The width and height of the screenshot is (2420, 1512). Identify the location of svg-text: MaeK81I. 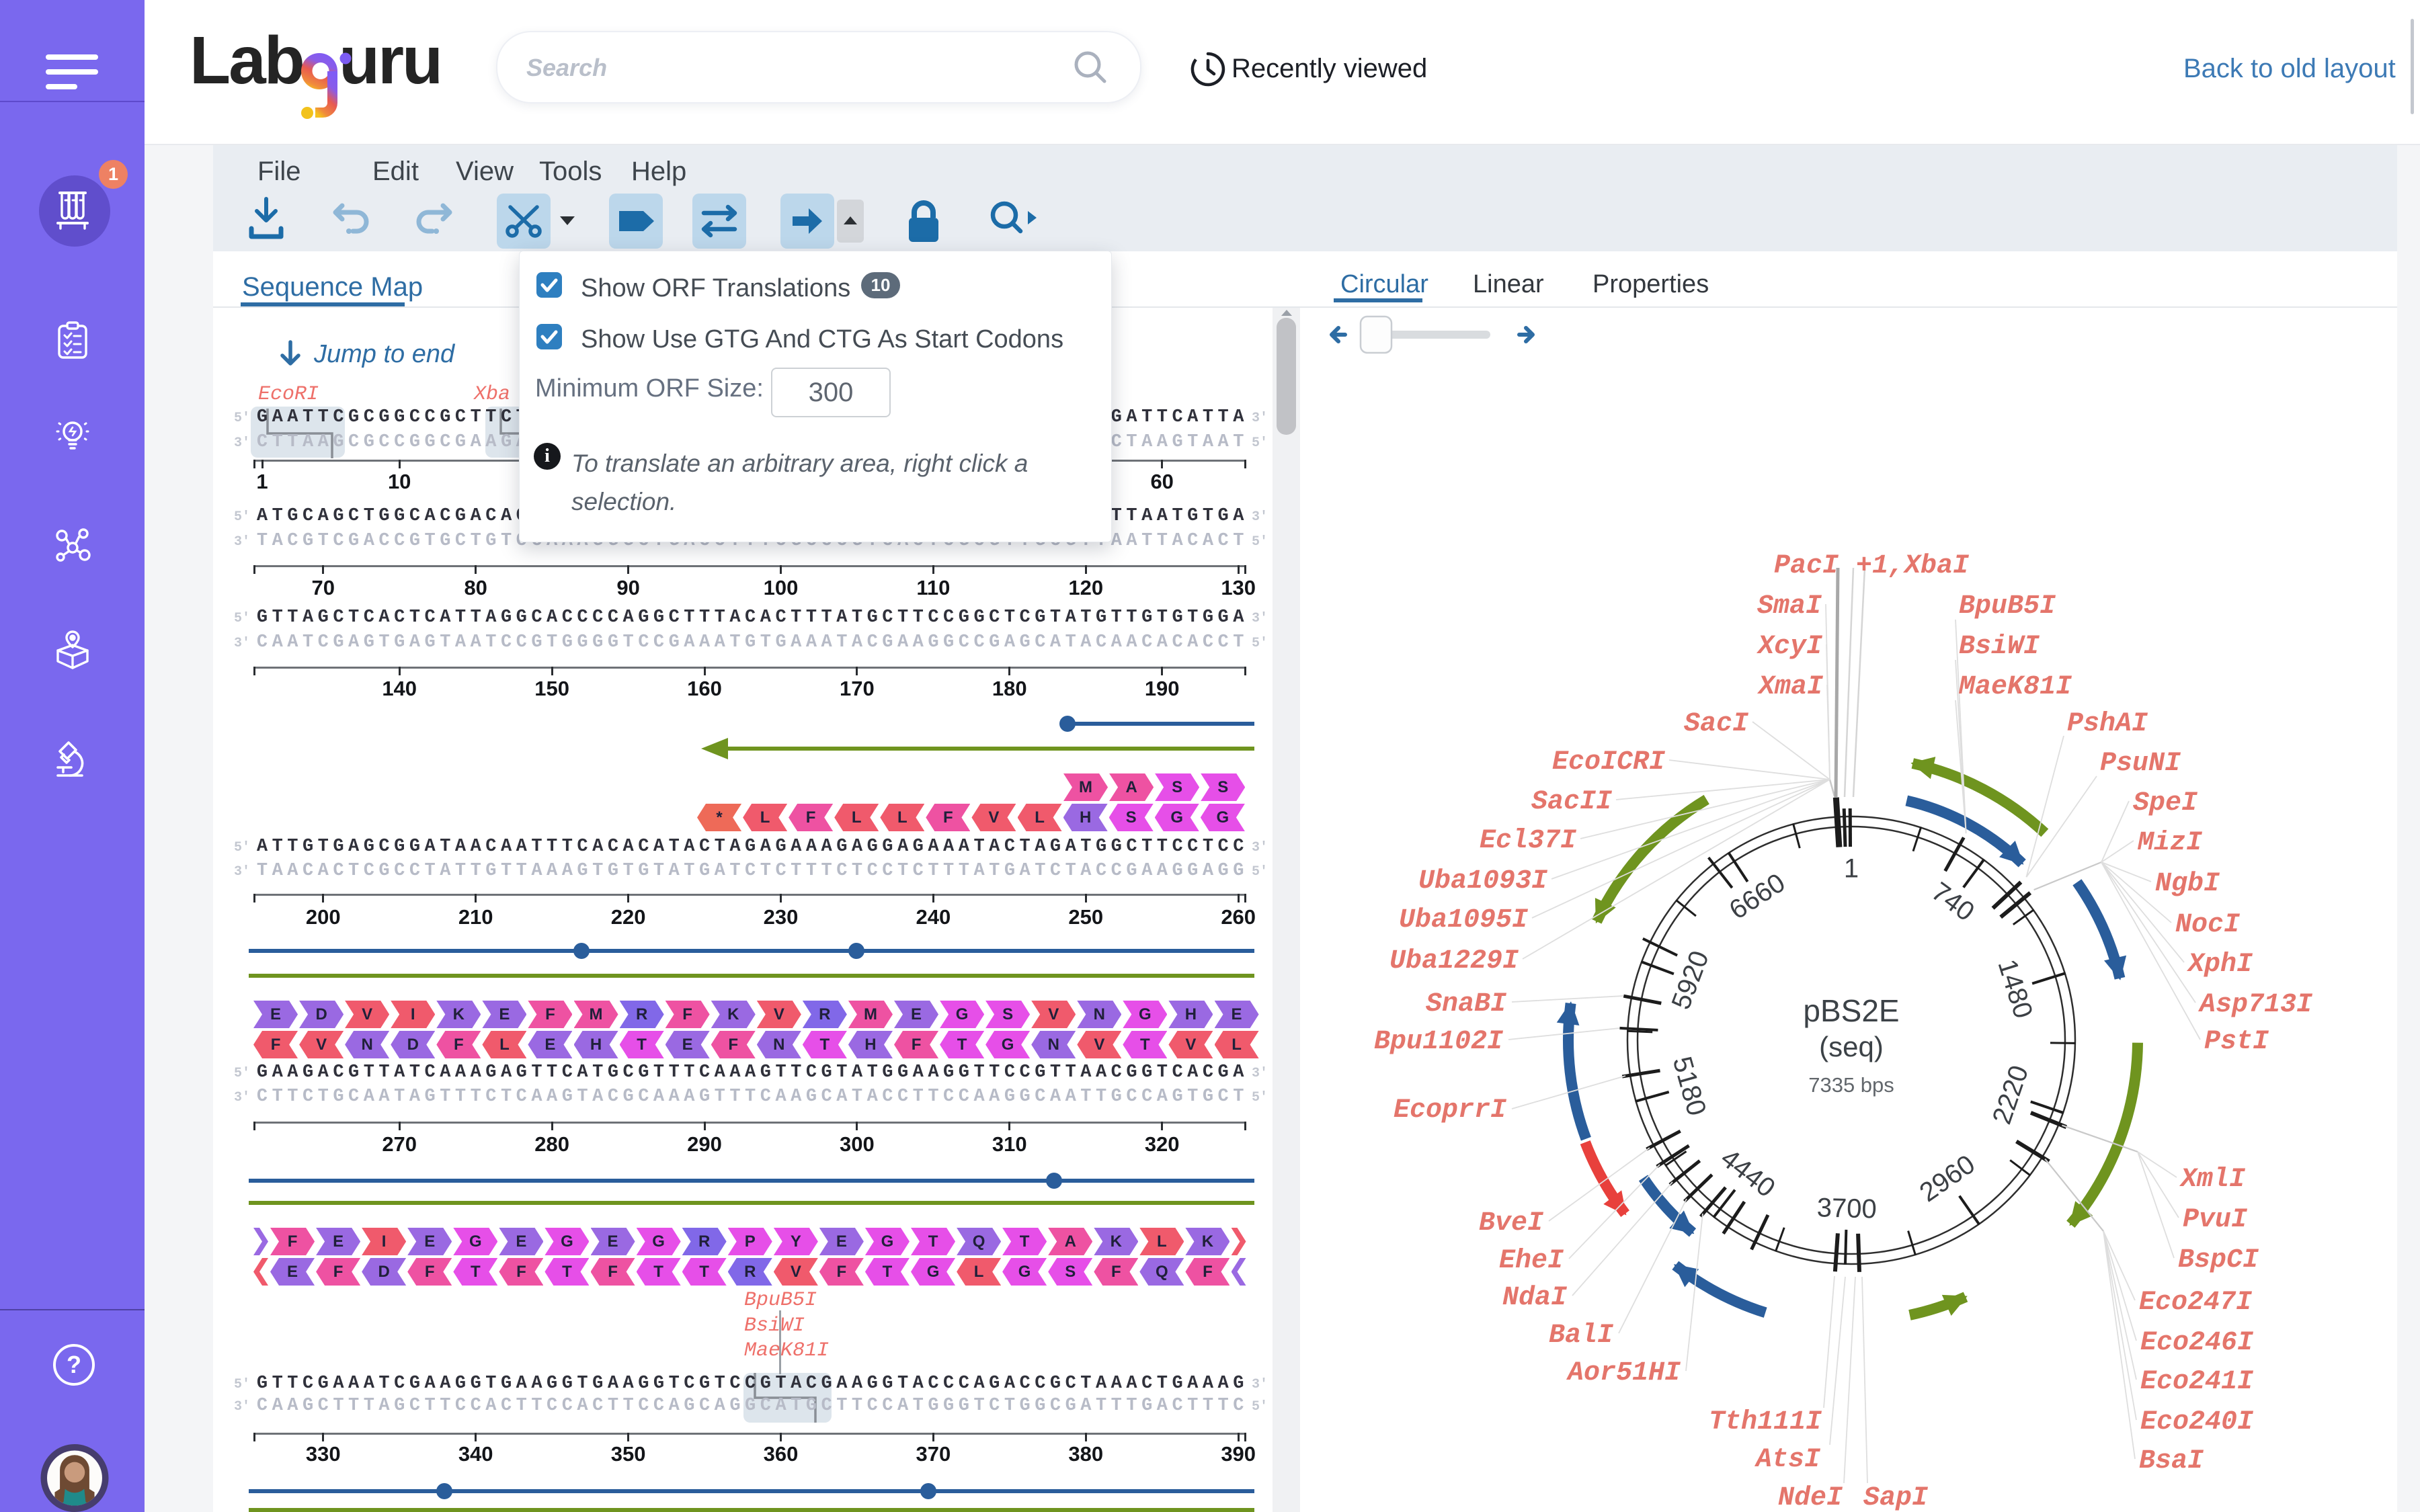
(2015, 687).